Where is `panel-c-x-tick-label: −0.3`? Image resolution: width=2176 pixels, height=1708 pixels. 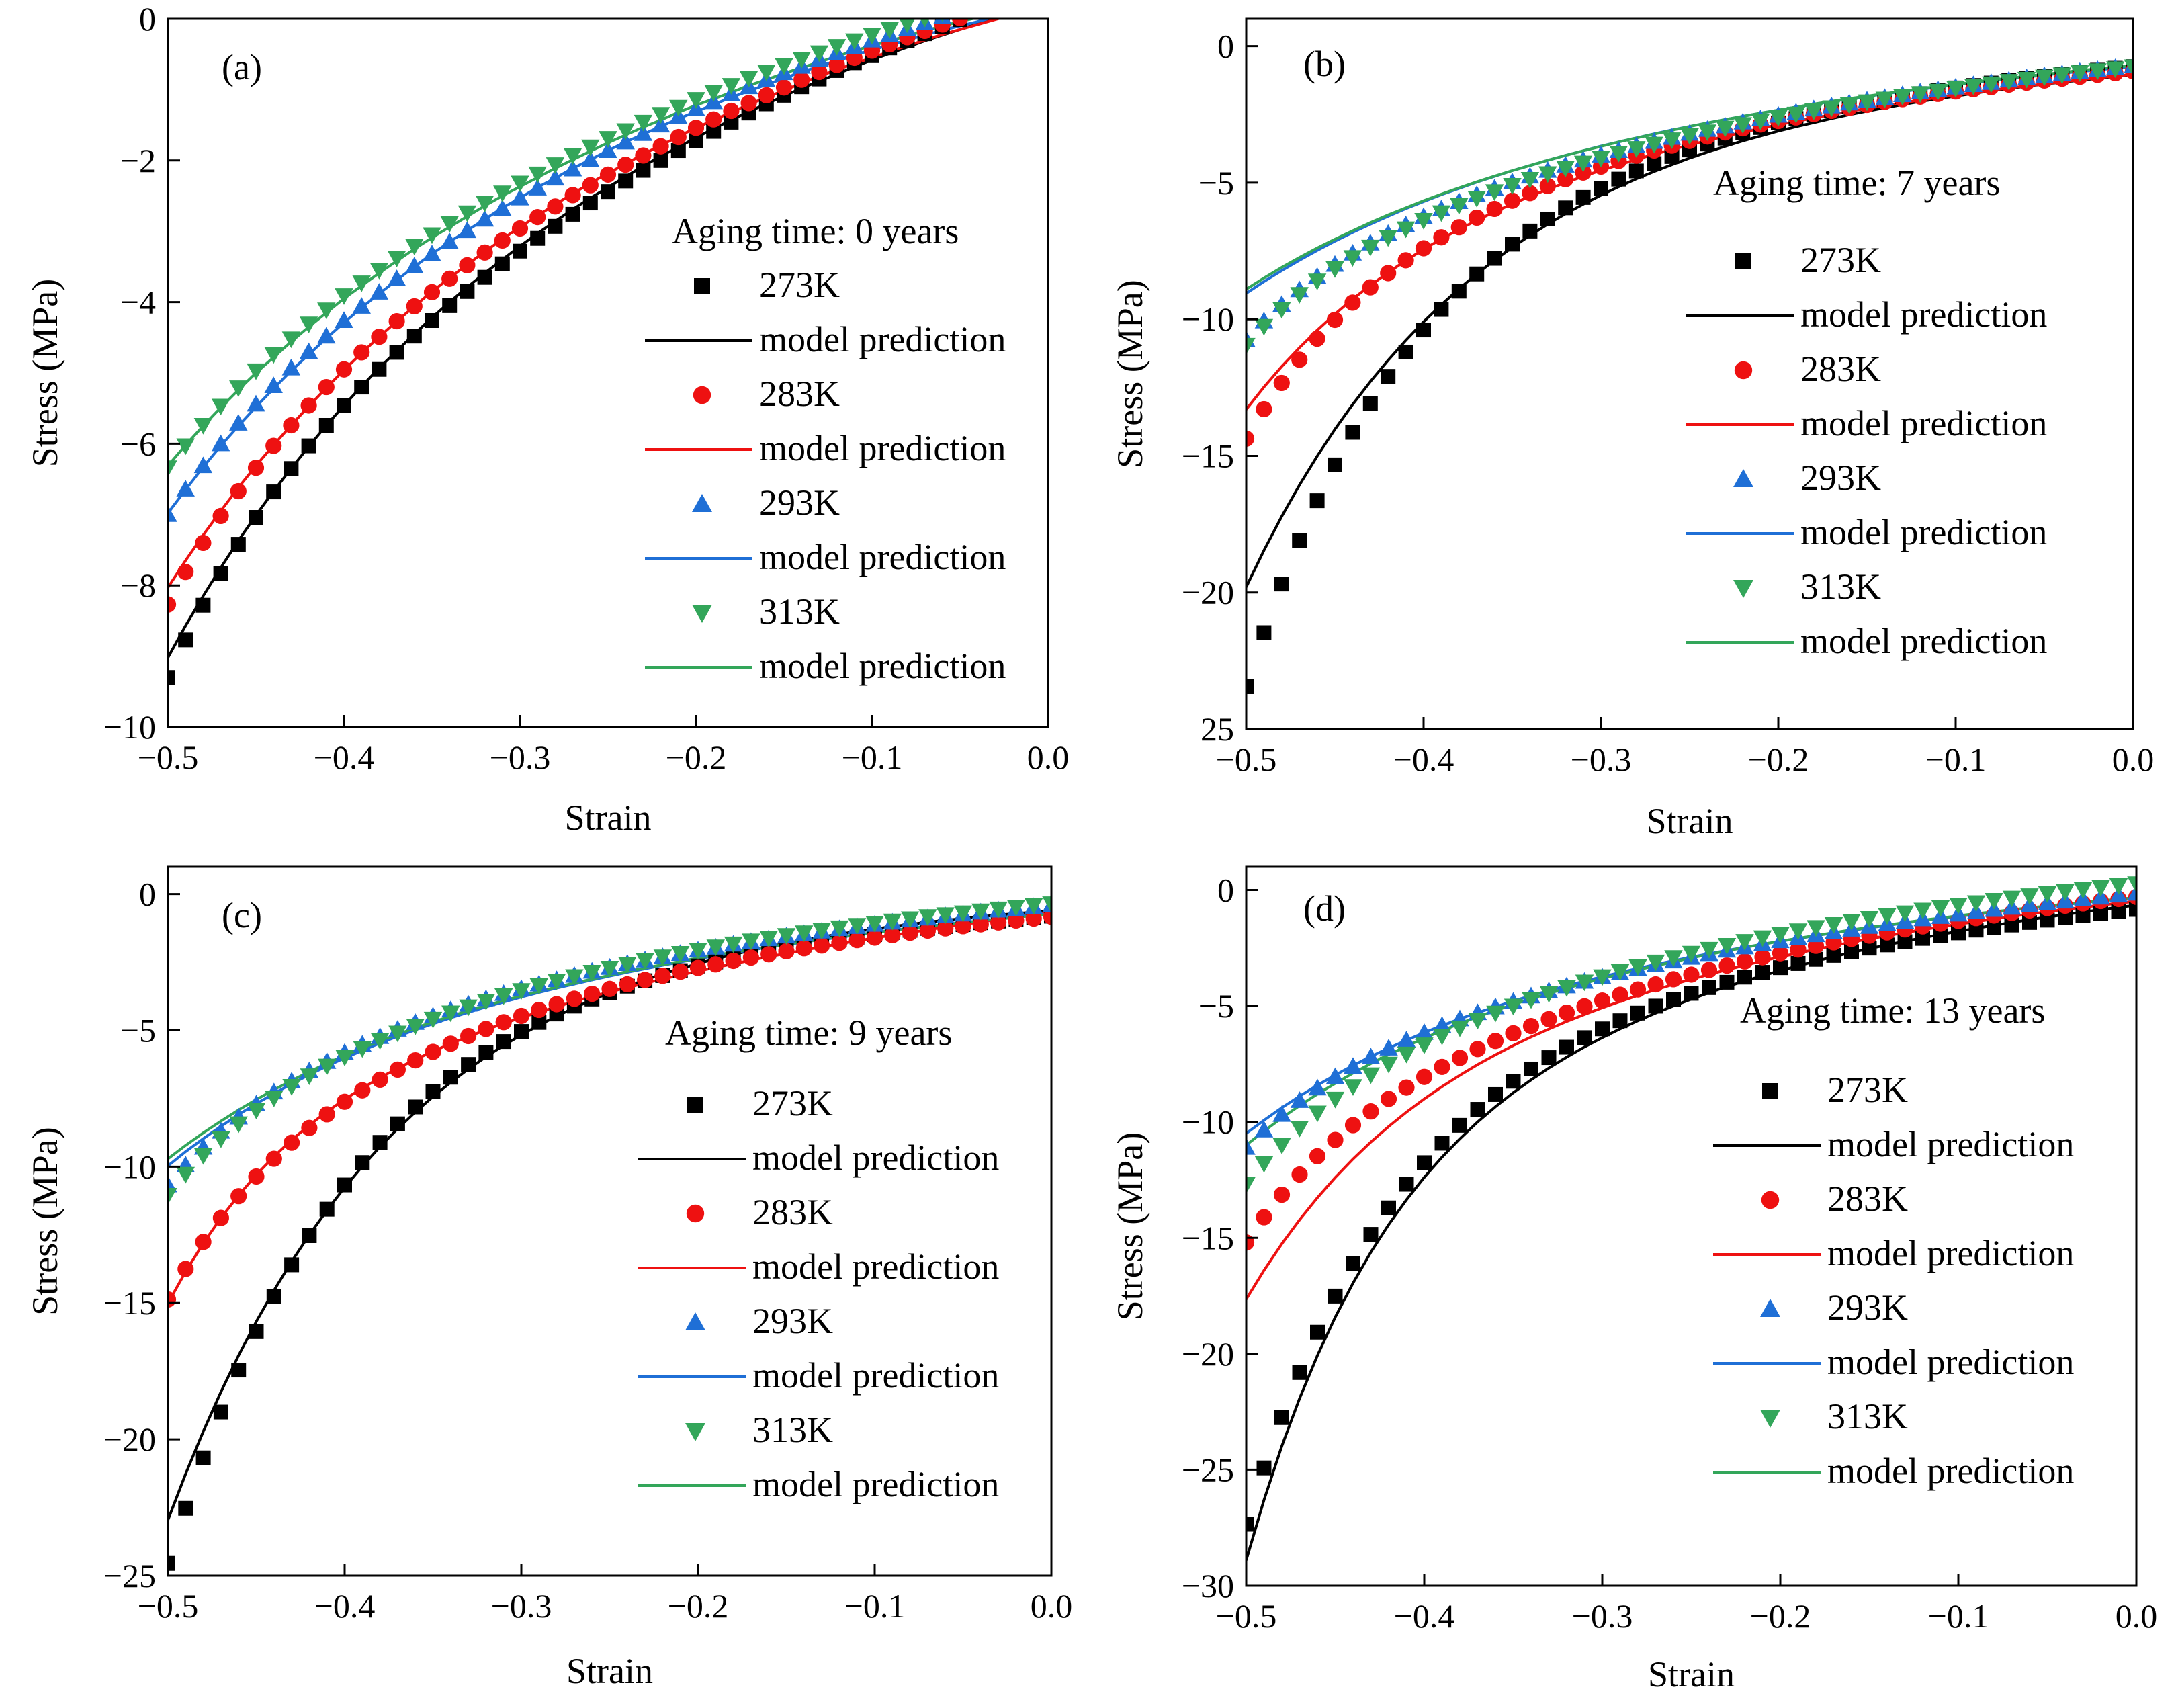 panel-c-x-tick-label: −0.3 is located at coordinates (521, 1606).